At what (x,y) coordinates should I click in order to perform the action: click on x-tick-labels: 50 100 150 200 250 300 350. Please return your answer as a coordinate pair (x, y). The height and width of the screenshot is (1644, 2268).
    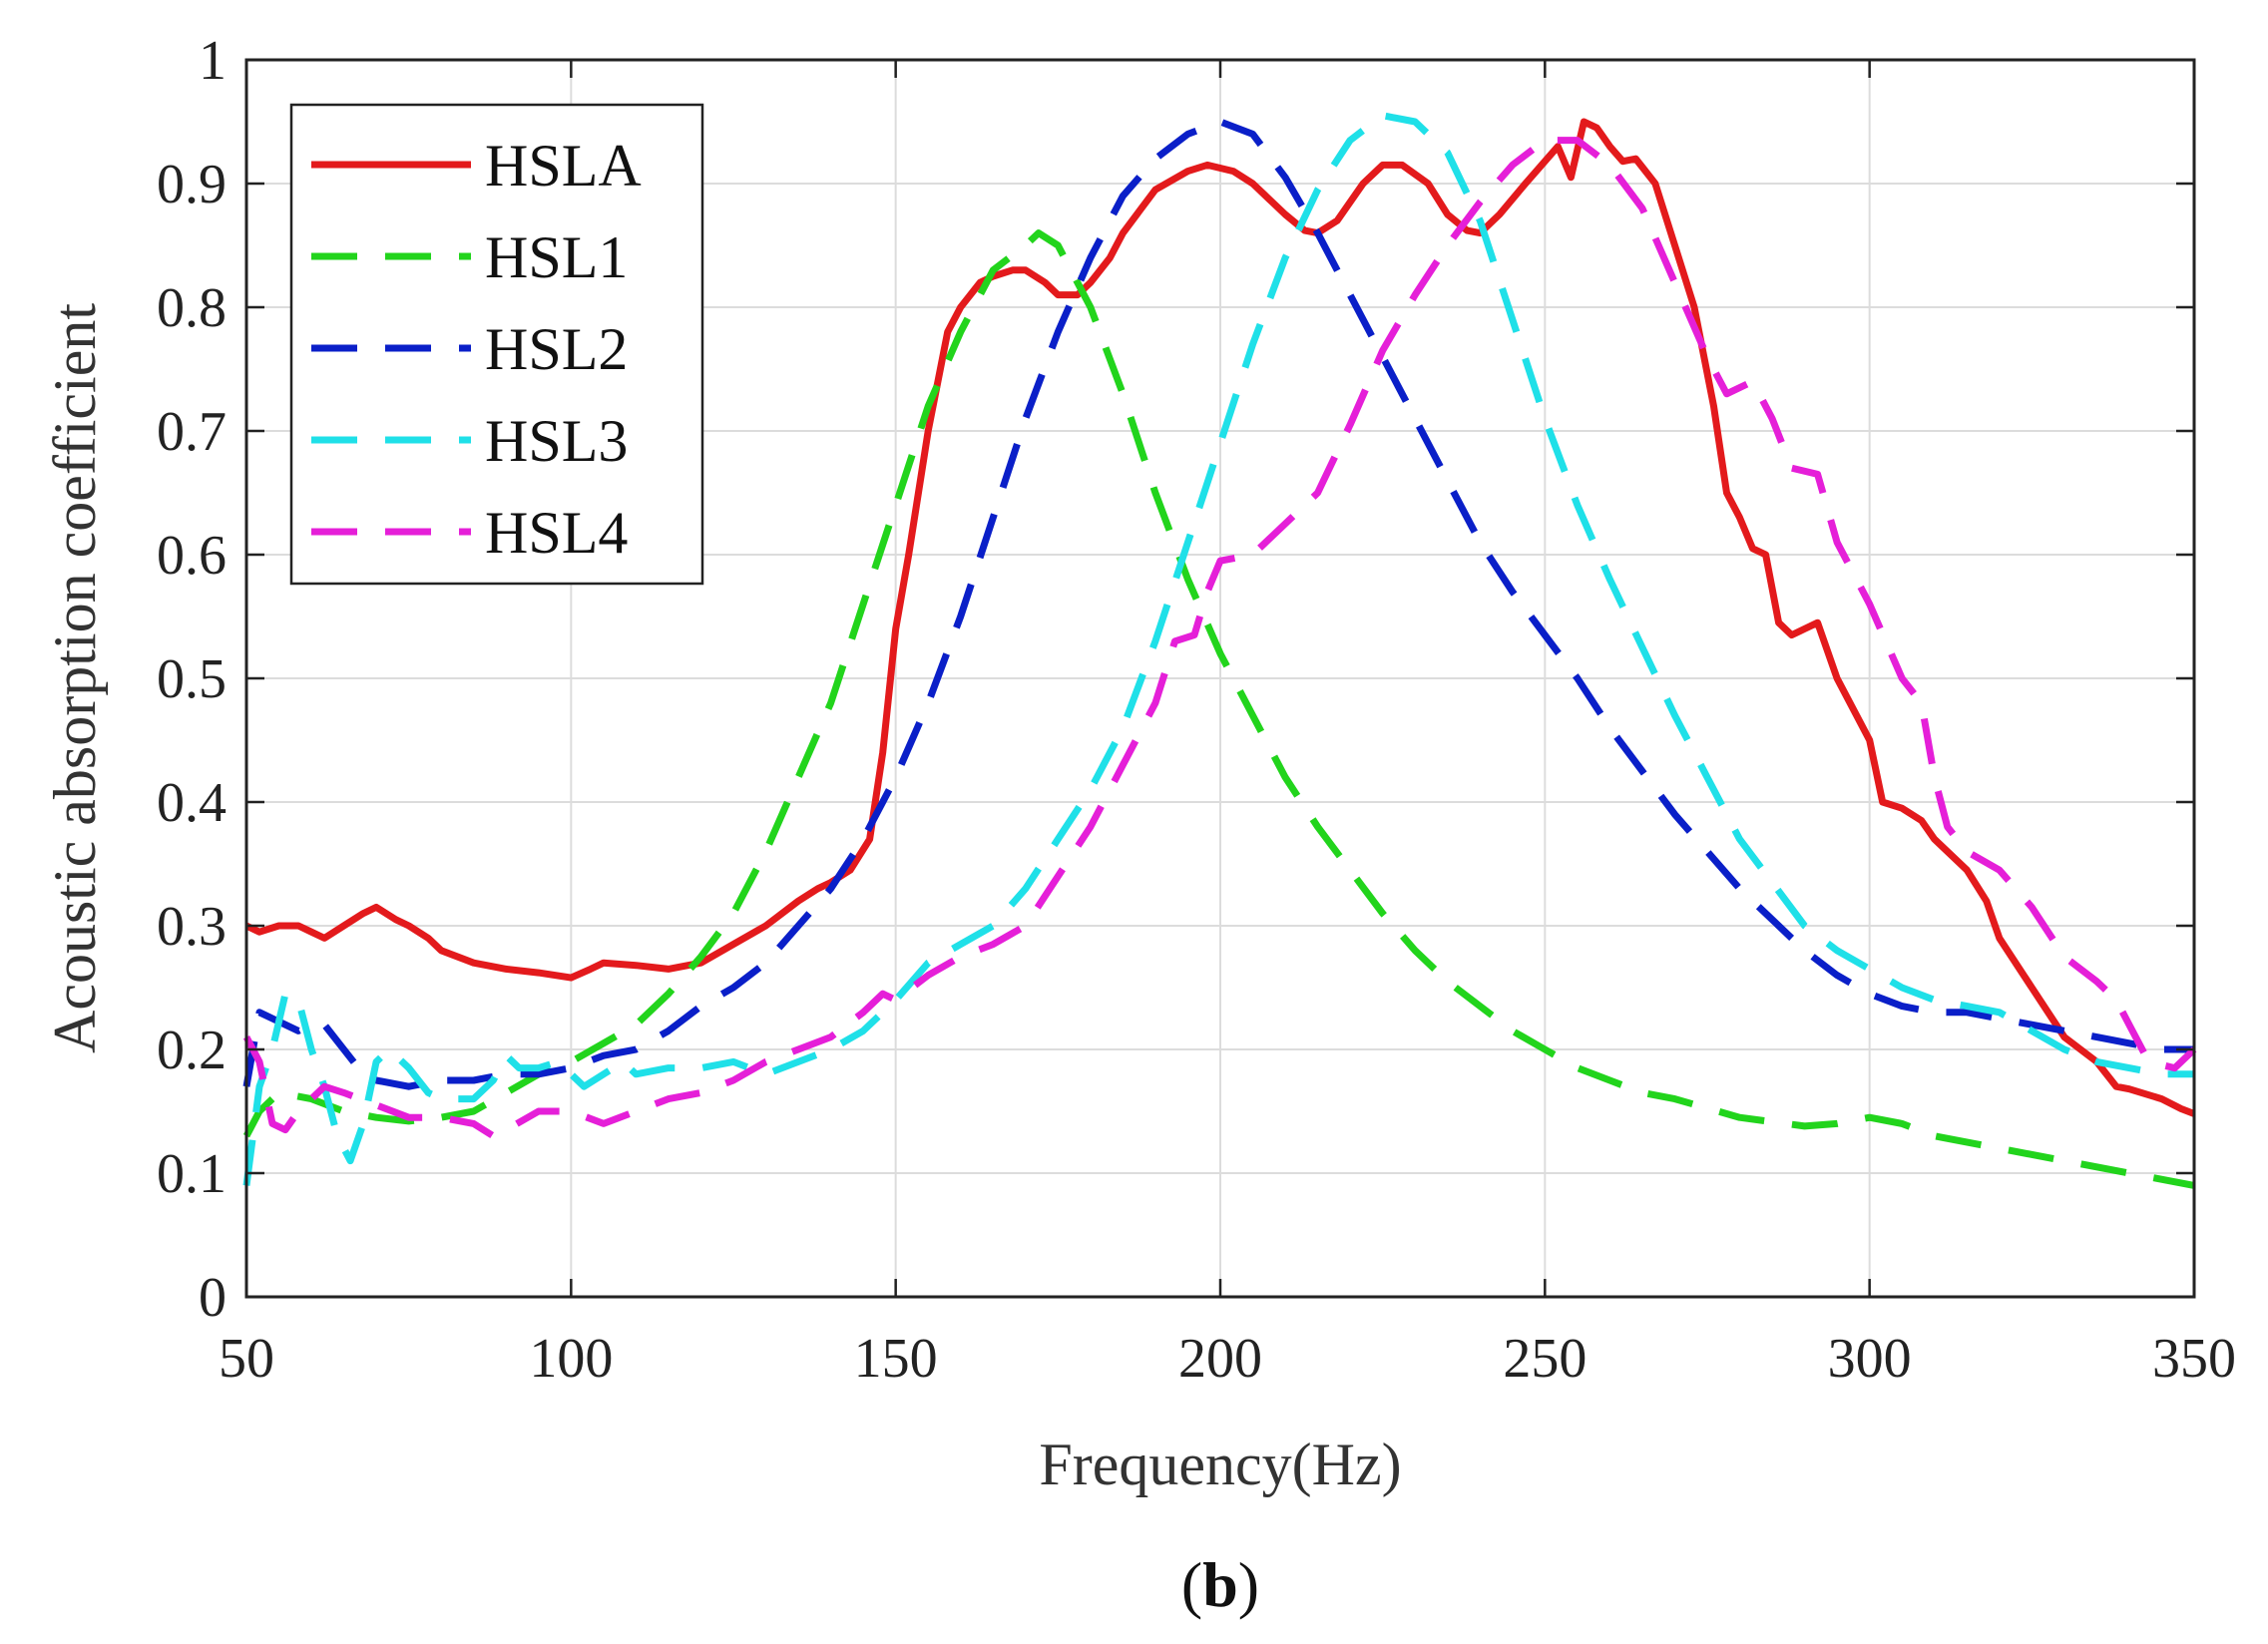
    Looking at the image, I should click on (1227, 1359).